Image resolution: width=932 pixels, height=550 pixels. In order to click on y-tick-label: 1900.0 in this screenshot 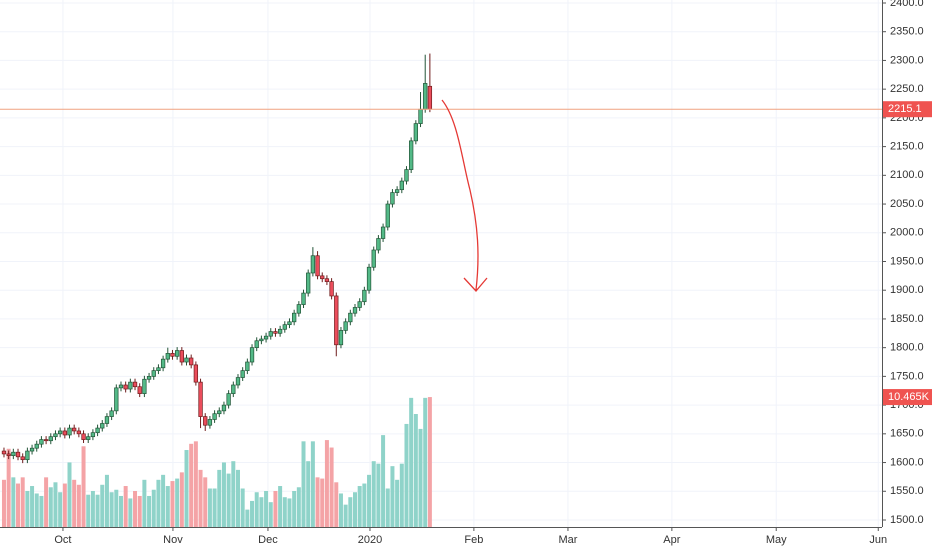, I will do `click(907, 290)`.